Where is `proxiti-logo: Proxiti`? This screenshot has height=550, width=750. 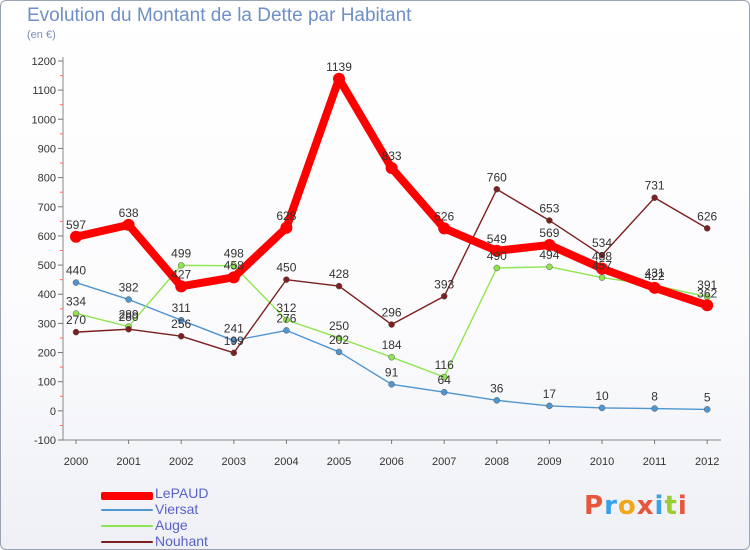
proxiti-logo: Proxiti is located at coordinates (636, 506).